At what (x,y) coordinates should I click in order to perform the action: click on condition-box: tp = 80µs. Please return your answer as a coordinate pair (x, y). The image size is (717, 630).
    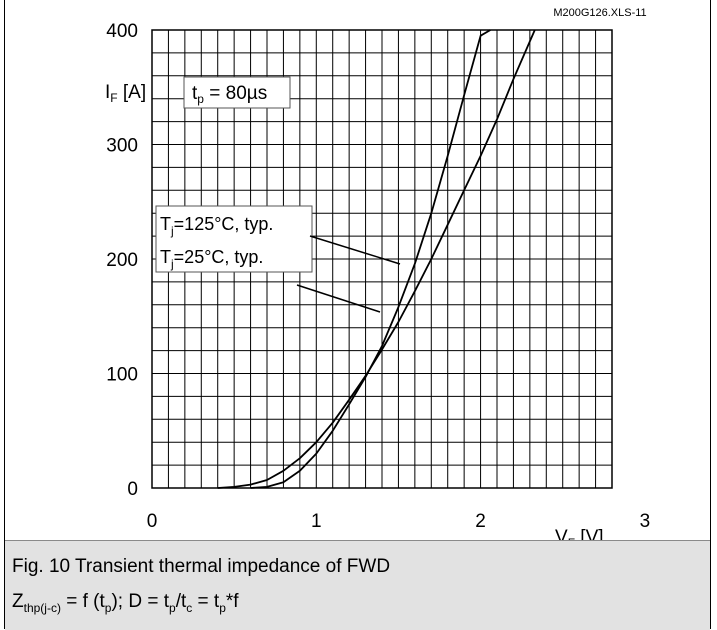
    Looking at the image, I should click on (237, 92).